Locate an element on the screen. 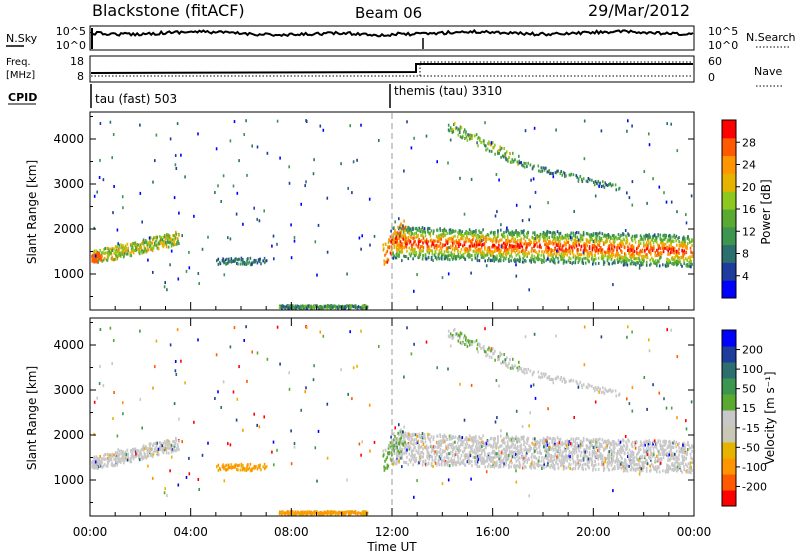  power-cell-1968 is located at coordinates (635, 239).